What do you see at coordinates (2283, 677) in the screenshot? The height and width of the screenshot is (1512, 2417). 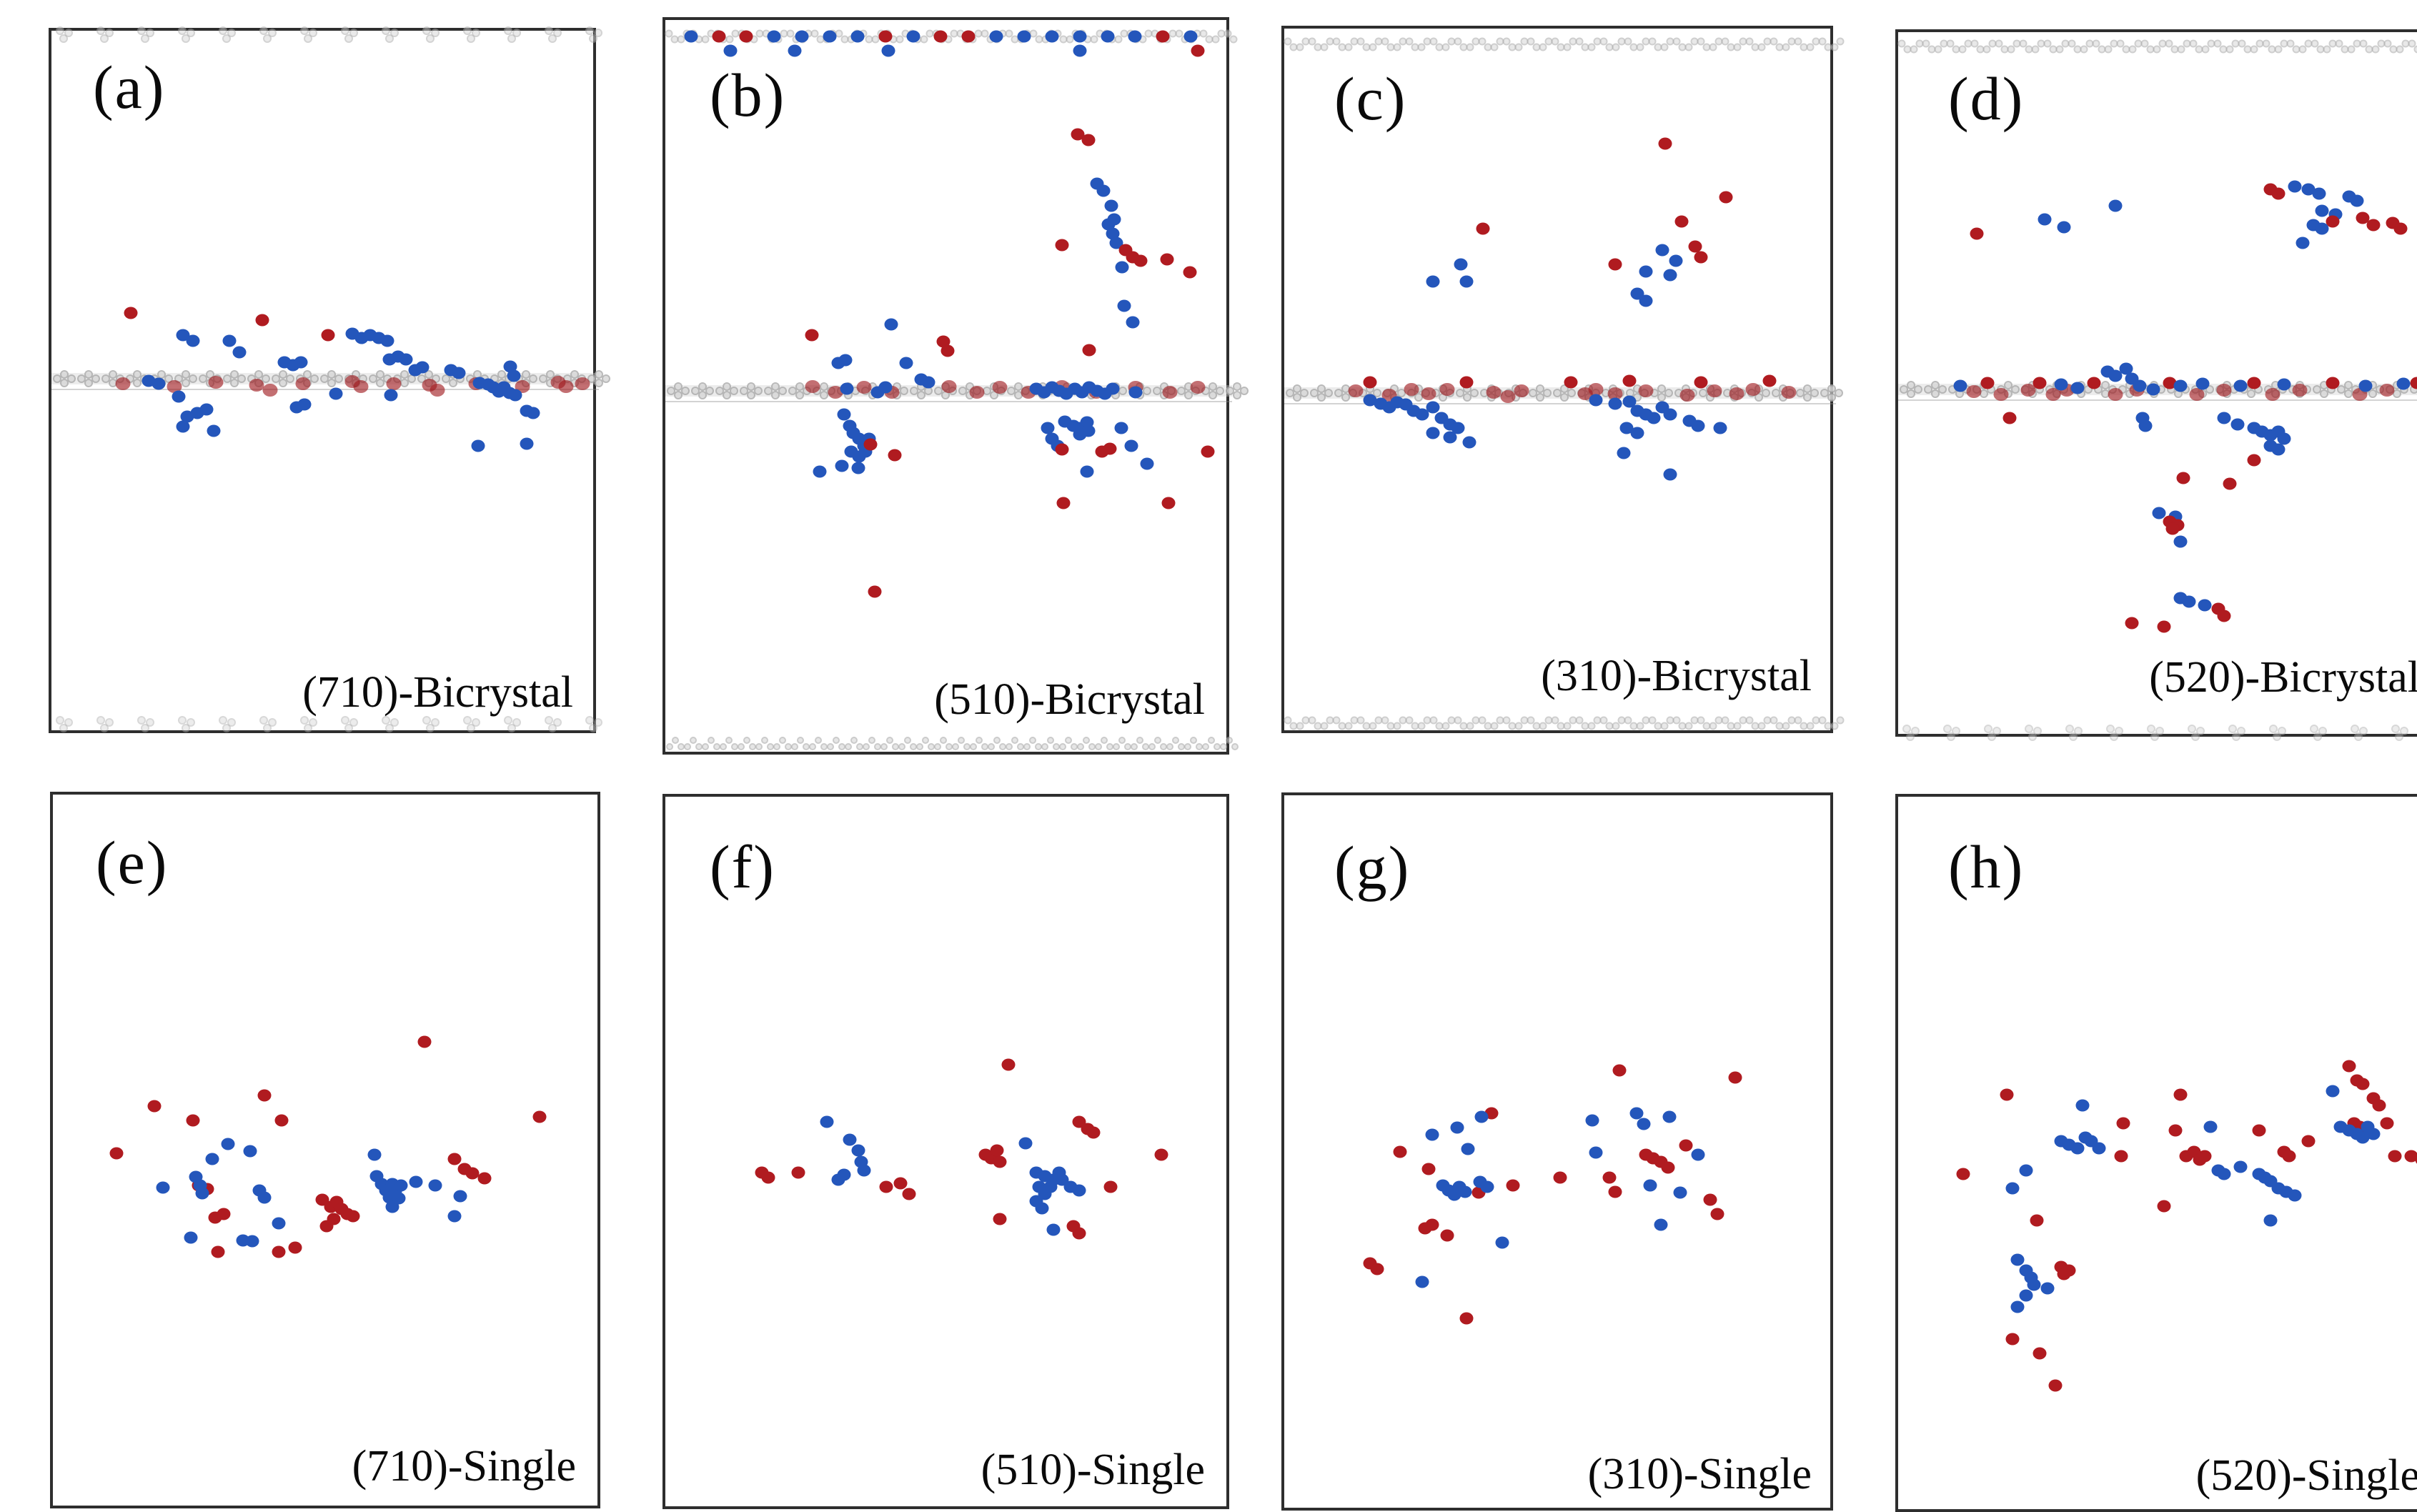 I see `panel-caption: (520)-Bicrystal` at bounding box center [2283, 677].